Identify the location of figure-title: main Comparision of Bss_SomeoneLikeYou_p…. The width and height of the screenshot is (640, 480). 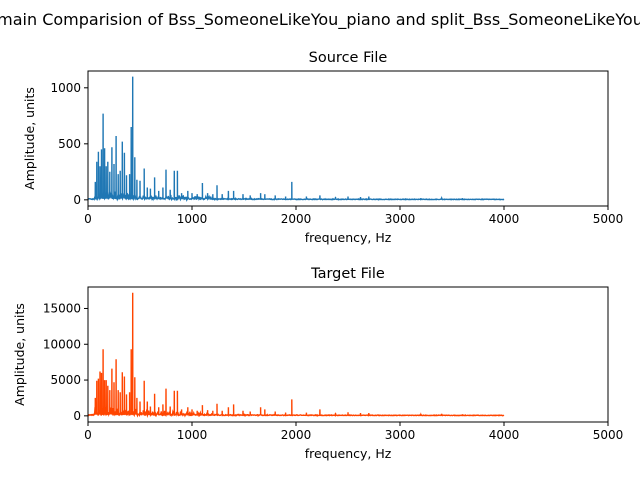
(320, 20).